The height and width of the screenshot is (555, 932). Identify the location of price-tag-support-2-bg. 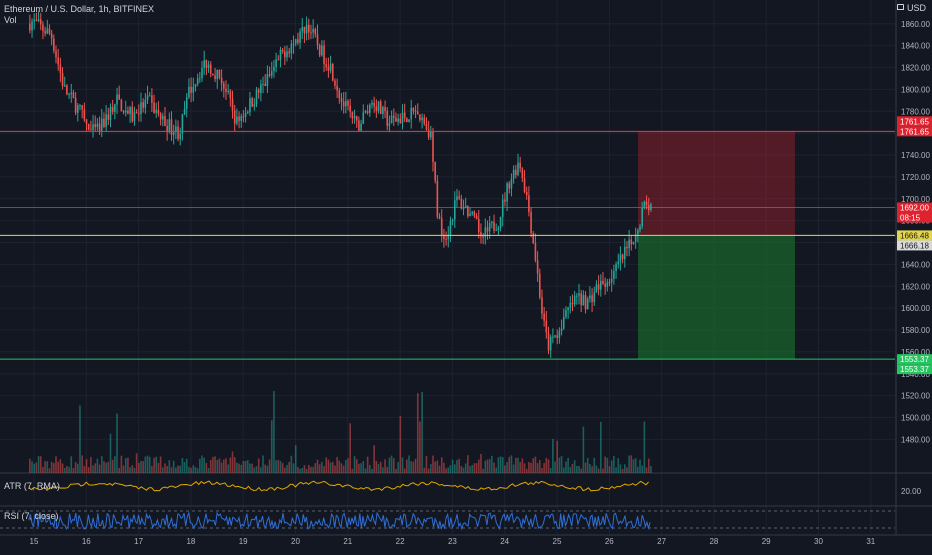
(914, 369).